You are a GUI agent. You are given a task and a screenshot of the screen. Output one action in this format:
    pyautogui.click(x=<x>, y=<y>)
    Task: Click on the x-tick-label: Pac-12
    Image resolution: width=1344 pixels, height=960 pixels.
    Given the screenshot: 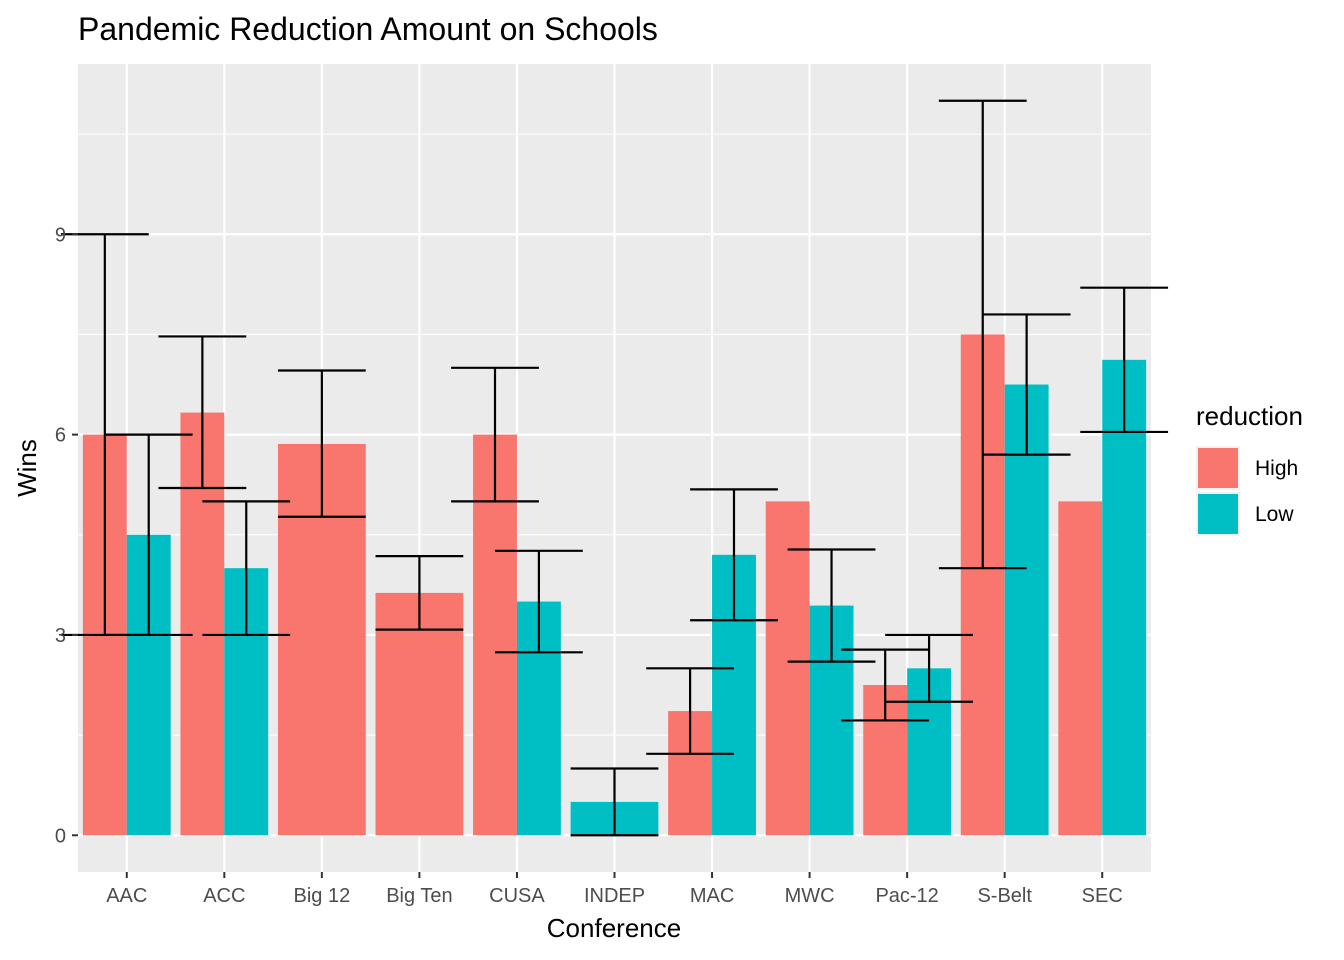 What is the action you would take?
    pyautogui.click(x=906, y=896)
    